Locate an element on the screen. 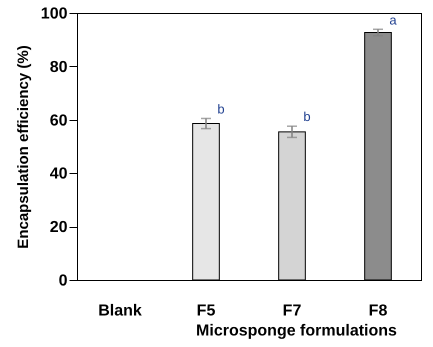  x-tick-label: F8 is located at coordinates (378, 311).